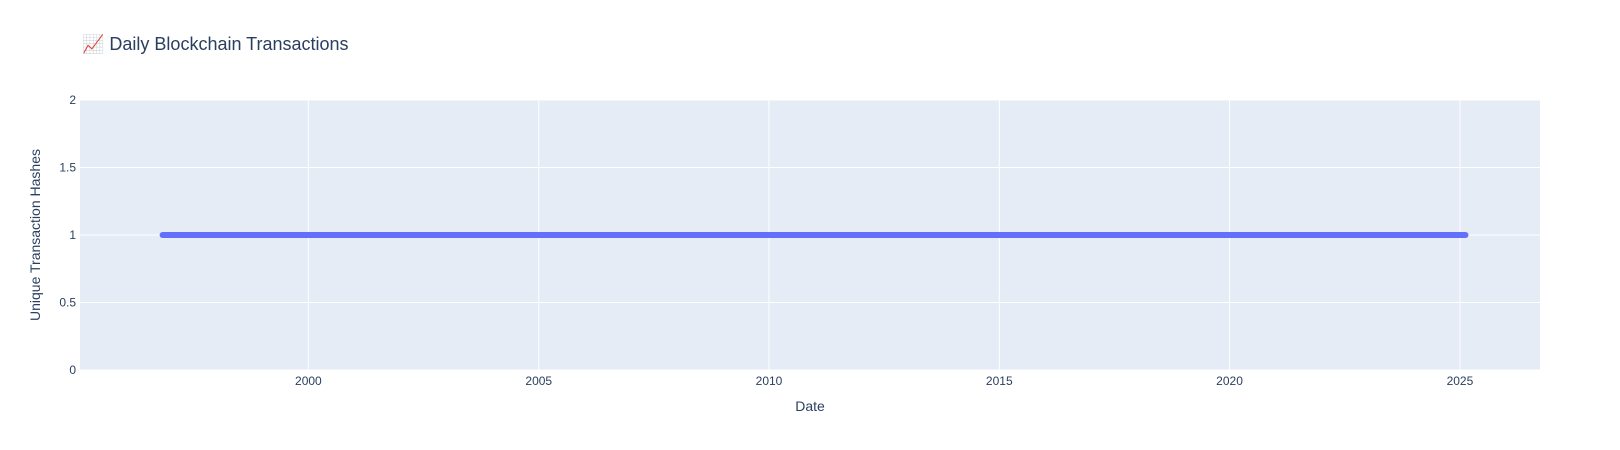 The image size is (1620, 450). I want to click on x-tick-label: 2005, so click(538, 381).